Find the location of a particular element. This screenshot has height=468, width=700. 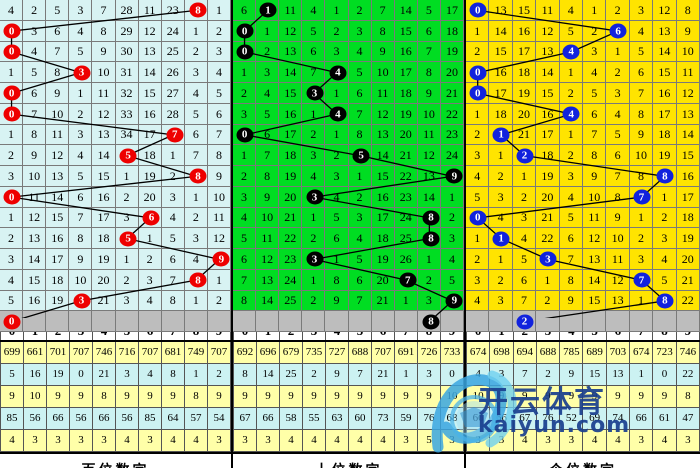

grid-cell-units: 8 is located at coordinates (618, 197).